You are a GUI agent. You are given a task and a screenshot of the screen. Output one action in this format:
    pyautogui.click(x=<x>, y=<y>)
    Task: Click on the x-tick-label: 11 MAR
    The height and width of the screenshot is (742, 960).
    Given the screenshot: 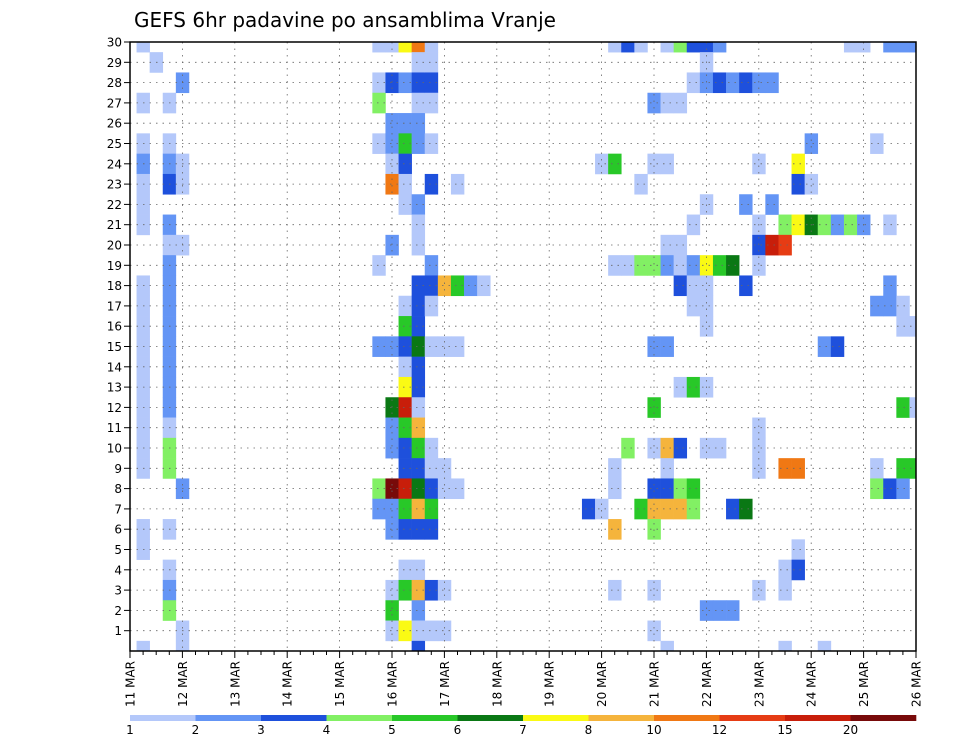 What is the action you would take?
    pyautogui.click(x=131, y=684)
    